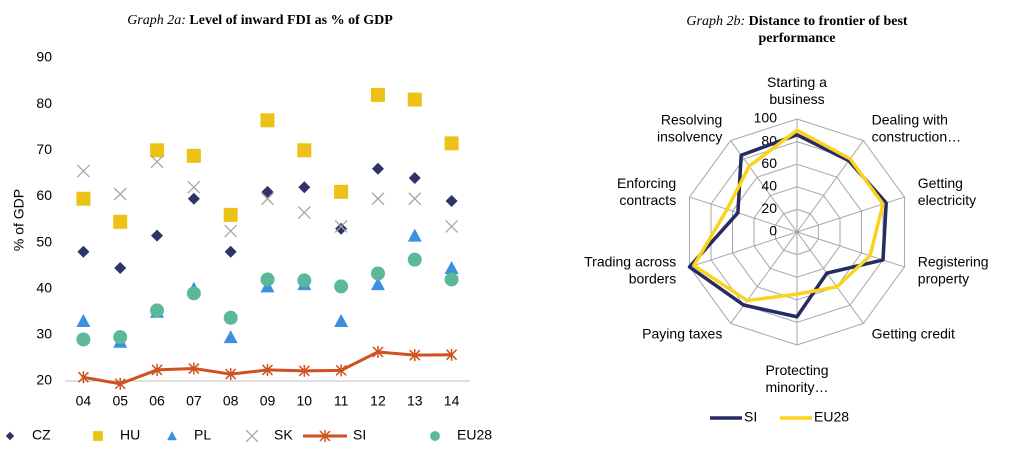 This screenshot has width=1025, height=451. I want to click on axis-label: contracts, so click(647, 200).